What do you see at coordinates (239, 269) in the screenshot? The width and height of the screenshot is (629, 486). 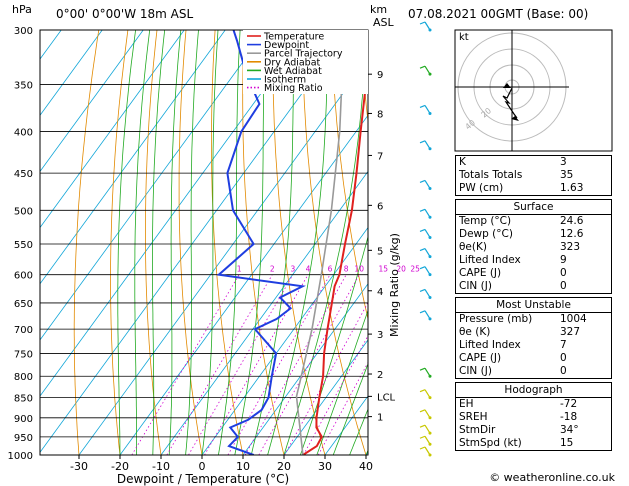 I see `mixing-ratio-label: 1` at bounding box center [239, 269].